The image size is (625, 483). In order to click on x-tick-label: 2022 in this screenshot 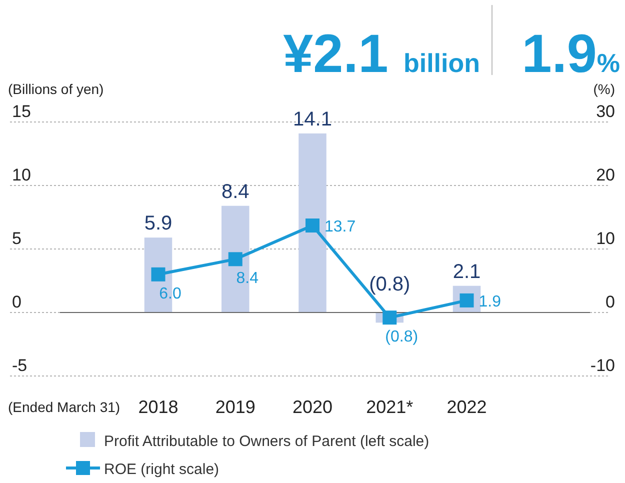, I will do `click(466, 407)`.